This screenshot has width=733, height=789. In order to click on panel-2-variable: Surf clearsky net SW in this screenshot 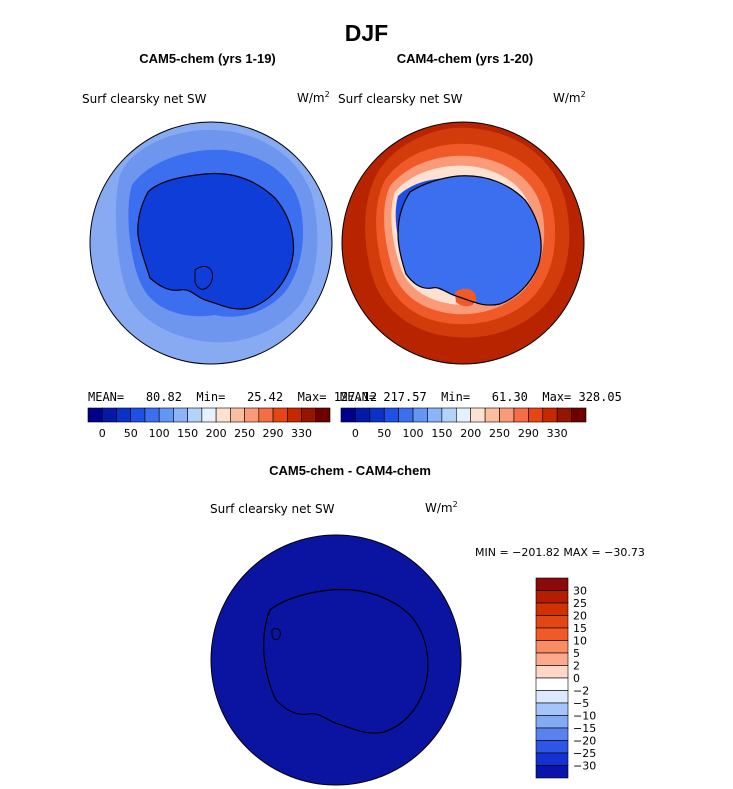, I will do `click(400, 99)`.